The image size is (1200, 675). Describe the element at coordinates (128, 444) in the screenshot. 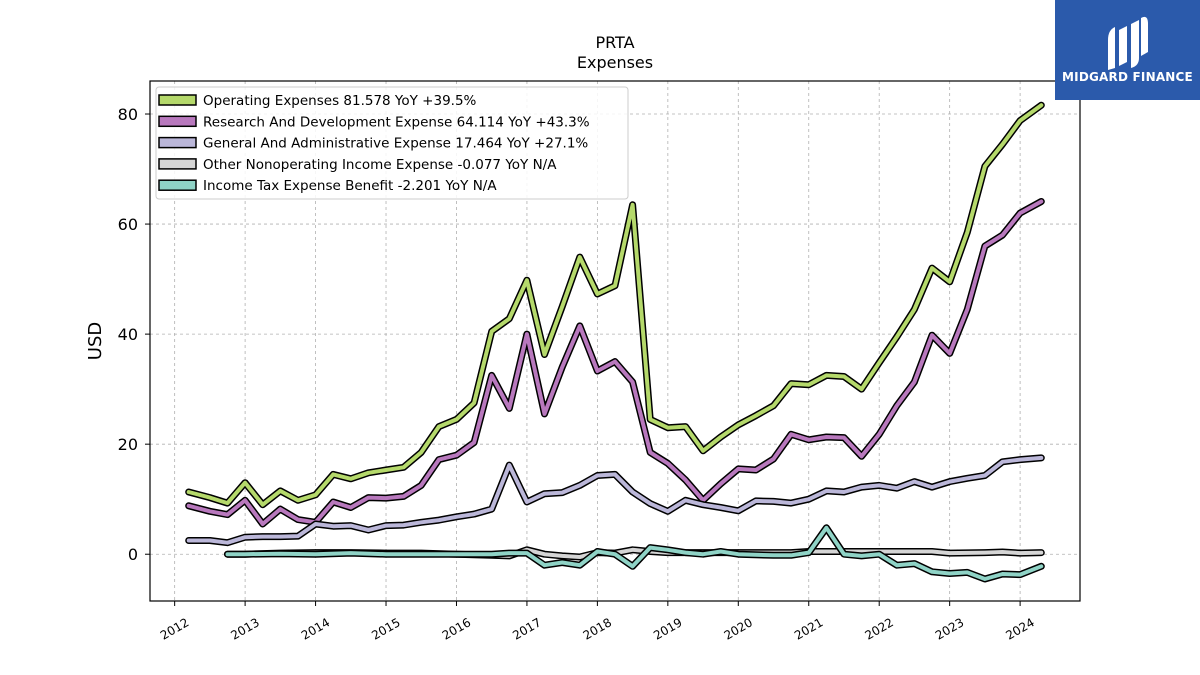

I see `y-tick-label: 20` at that location.